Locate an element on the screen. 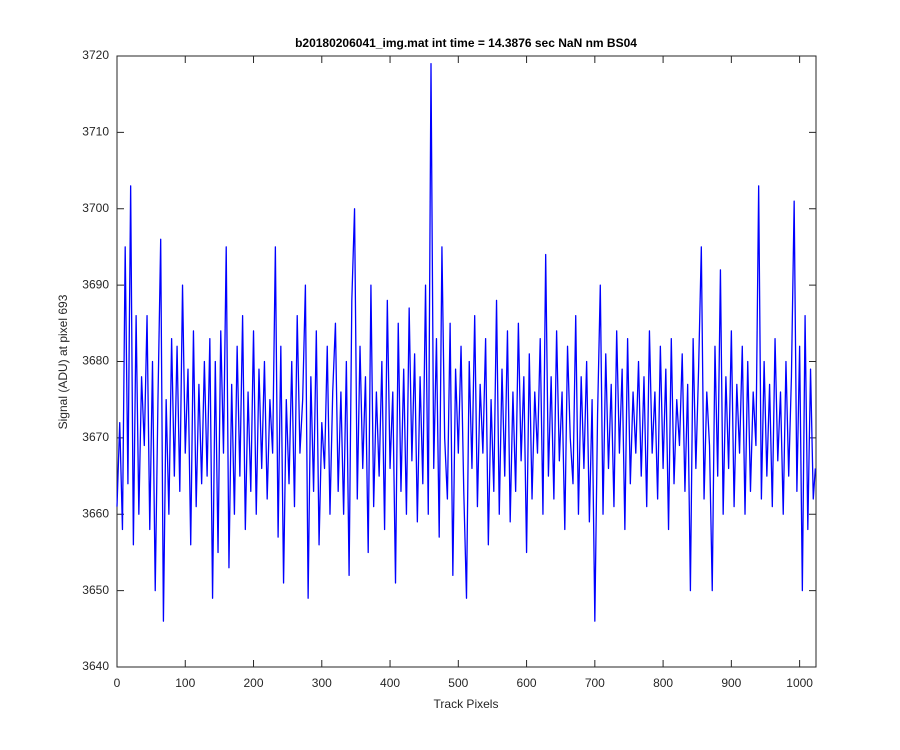  y-axis-label: Signal (ADU) at pixel 693 is located at coordinates (63, 361).